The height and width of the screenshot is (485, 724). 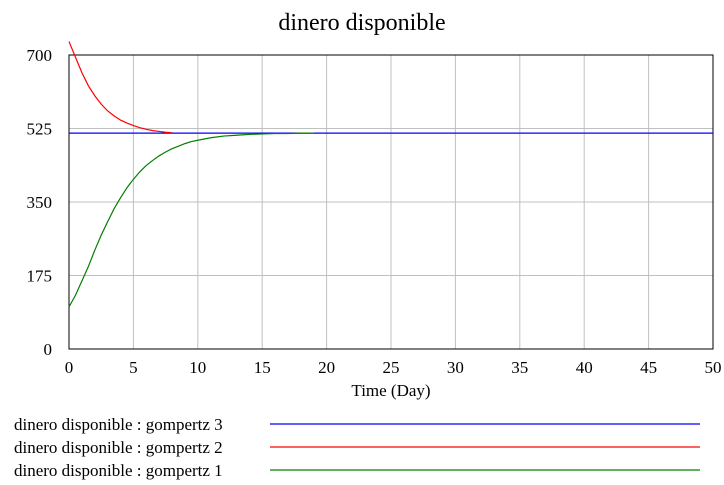 I want to click on x-tick-label: 35, so click(x=519, y=367).